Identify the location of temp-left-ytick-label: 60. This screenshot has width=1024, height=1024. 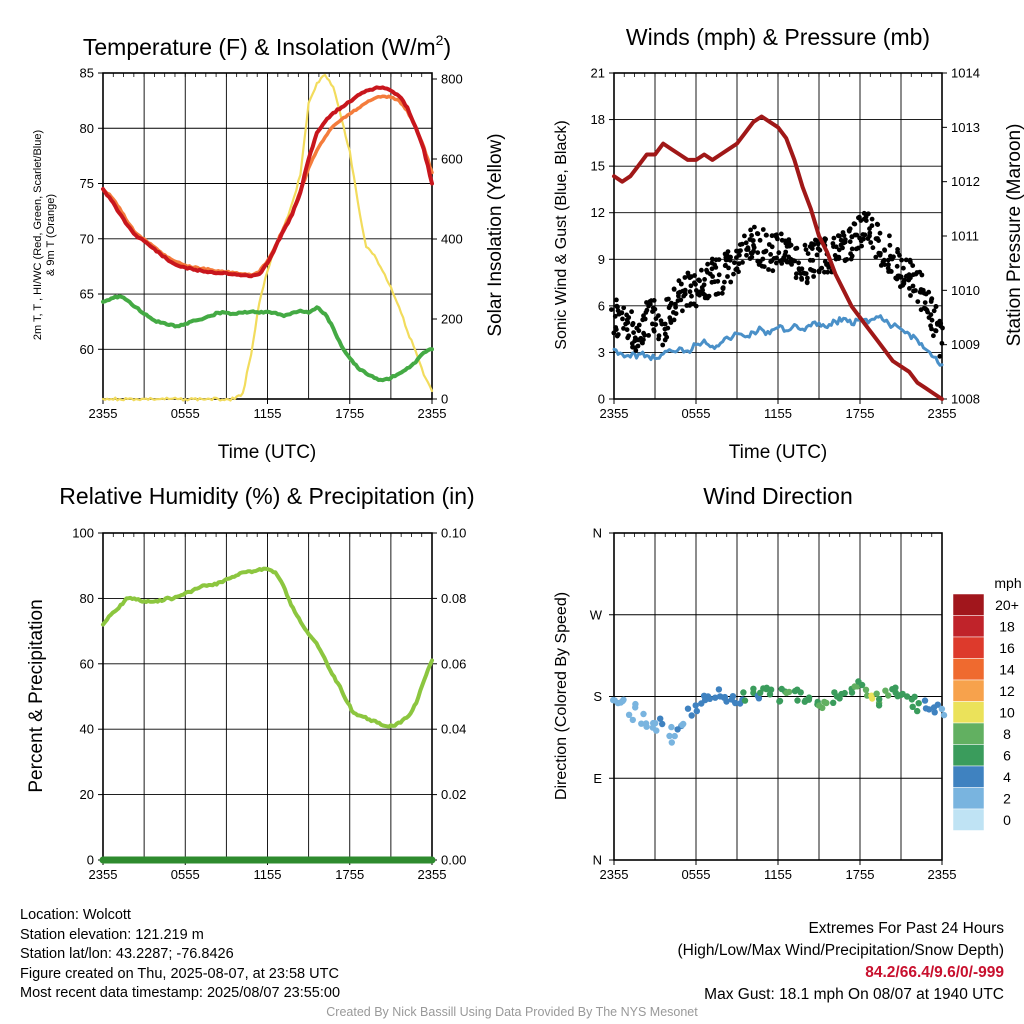
(87, 349).